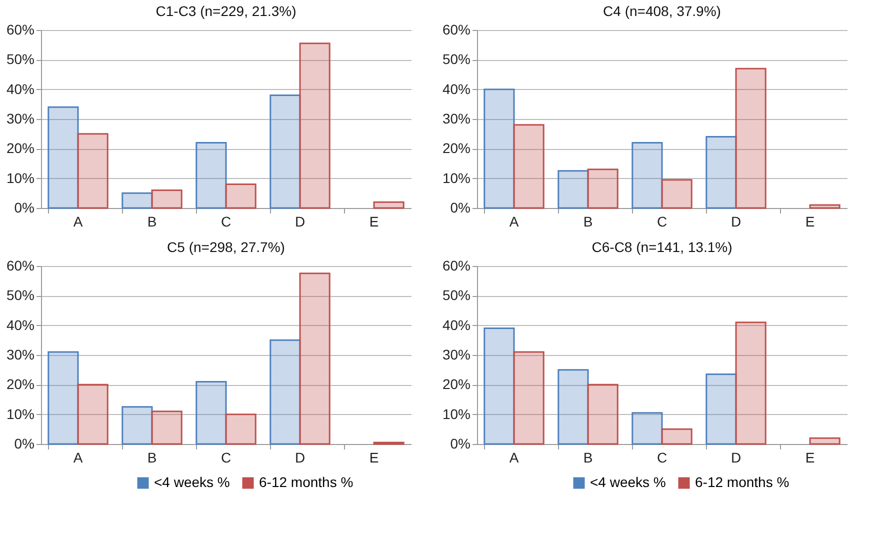 This screenshot has width=889, height=534. What do you see at coordinates (662, 247) in the screenshot?
I see `chart-title: C6-C8 (n=141, 13.1%)` at bounding box center [662, 247].